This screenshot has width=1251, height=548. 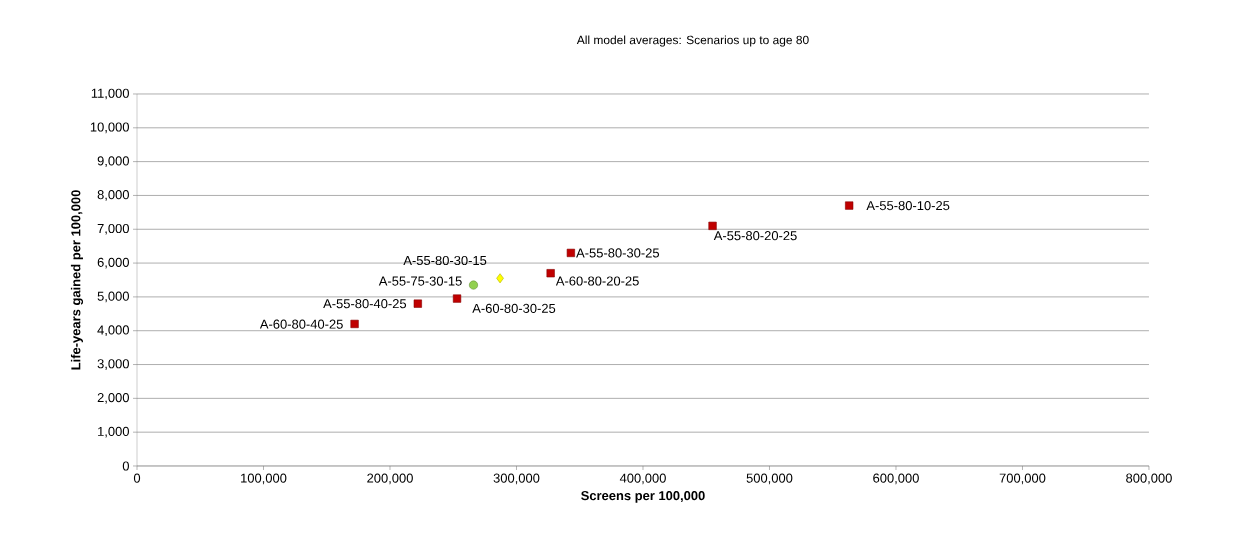 What do you see at coordinates (390, 479) in the screenshot?
I see `x-tick-label: 200,000` at bounding box center [390, 479].